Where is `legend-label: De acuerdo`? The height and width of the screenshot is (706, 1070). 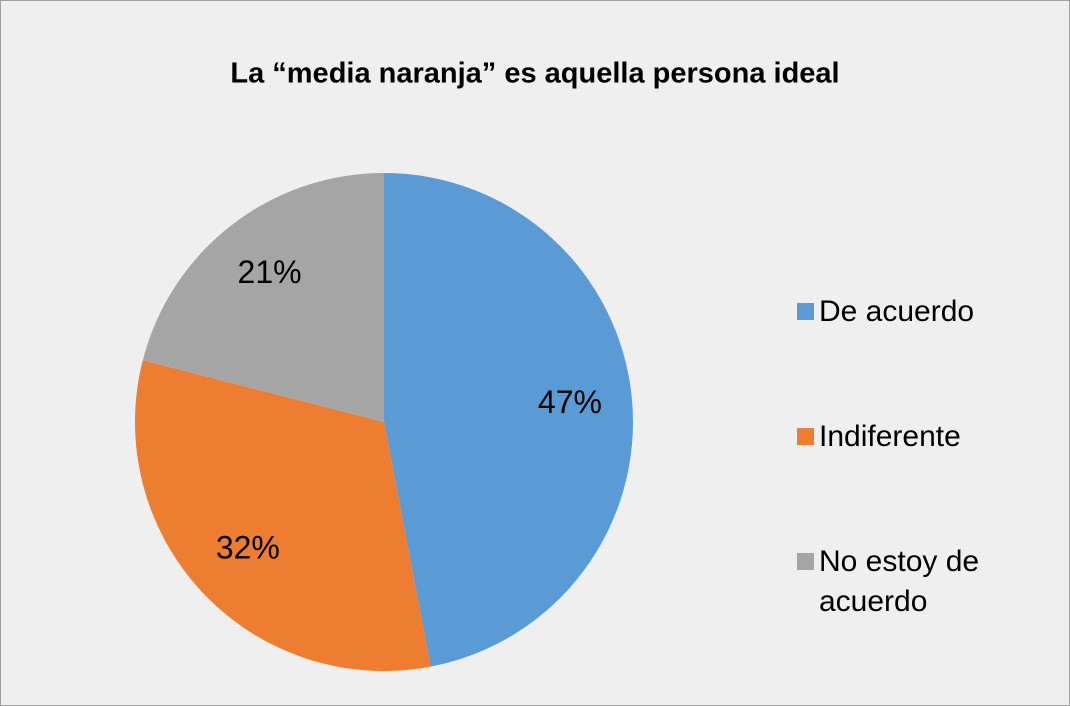 legend-label: De acuerdo is located at coordinates (897, 311).